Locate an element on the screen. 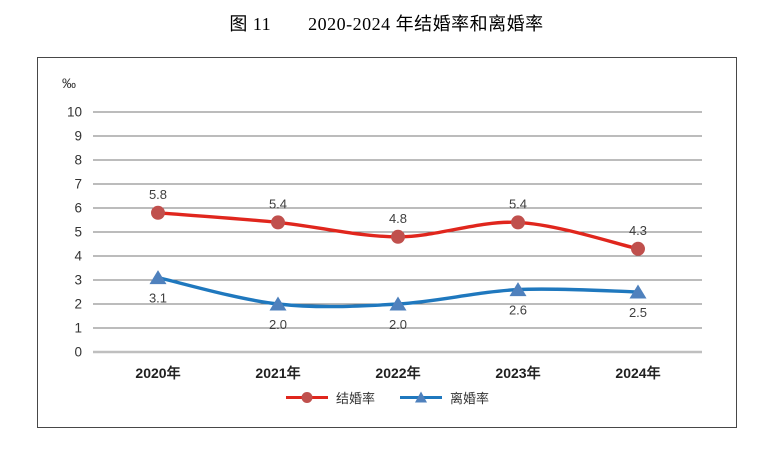 The image size is (773, 455). legend-label-marriage: 结婚率 is located at coordinates (355, 398).